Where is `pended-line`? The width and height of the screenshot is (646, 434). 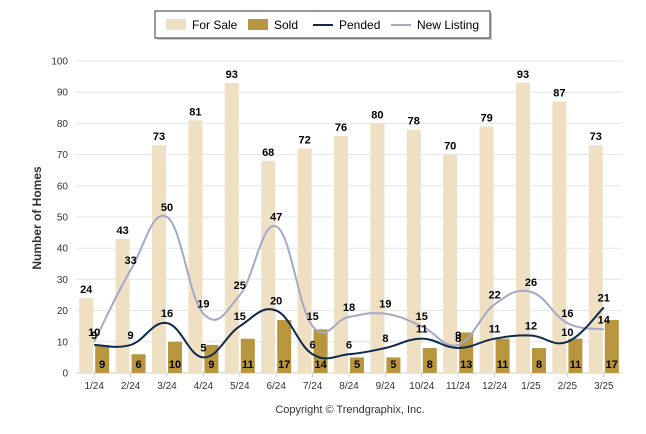 pended-line is located at coordinates (349, 333).